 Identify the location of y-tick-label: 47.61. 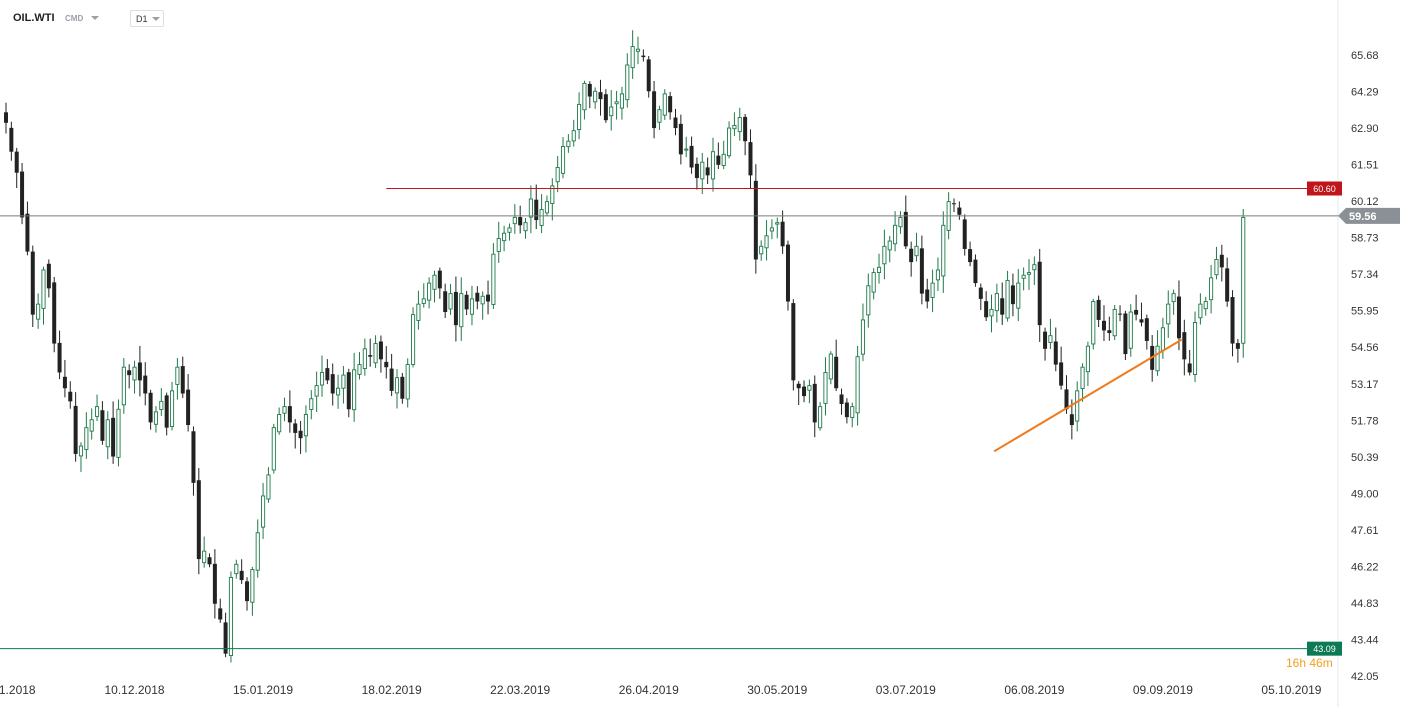
(1365, 531).